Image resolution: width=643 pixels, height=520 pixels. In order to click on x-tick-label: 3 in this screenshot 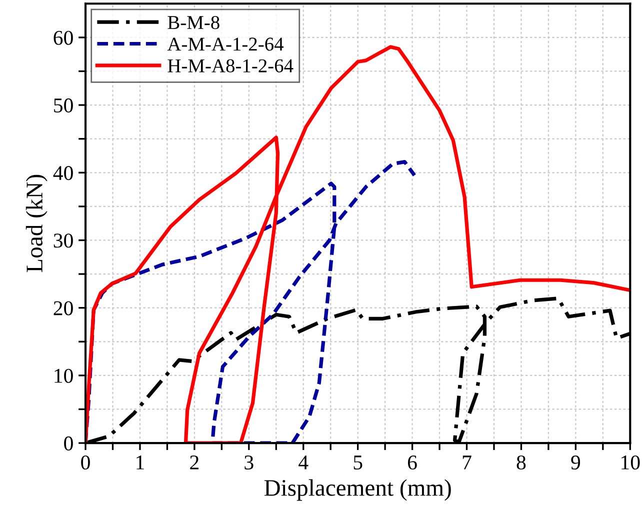, I will do `click(249, 463)`.